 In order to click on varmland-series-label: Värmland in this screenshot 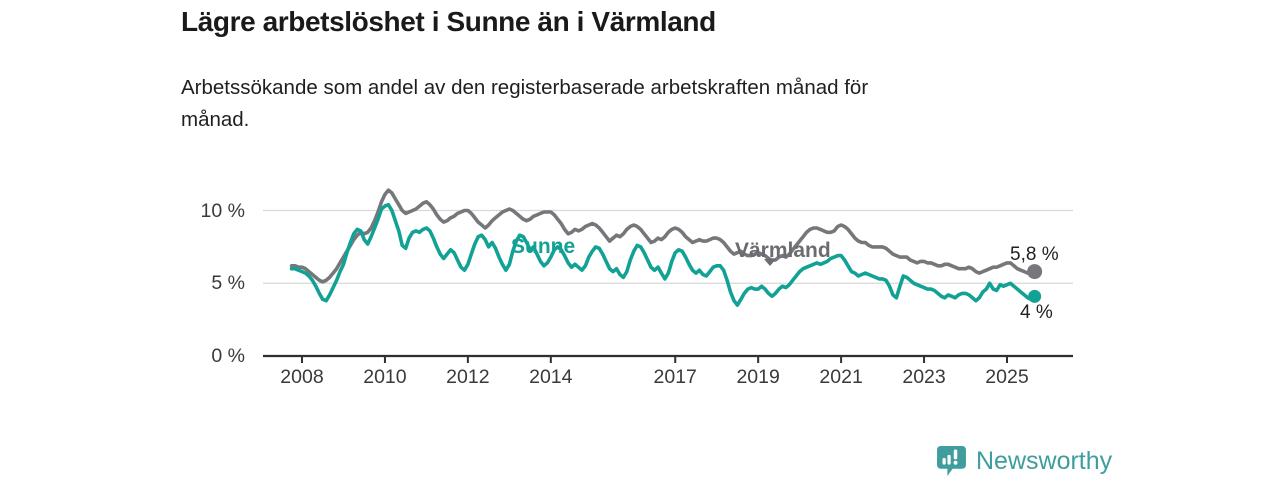, I will do `click(783, 250)`.